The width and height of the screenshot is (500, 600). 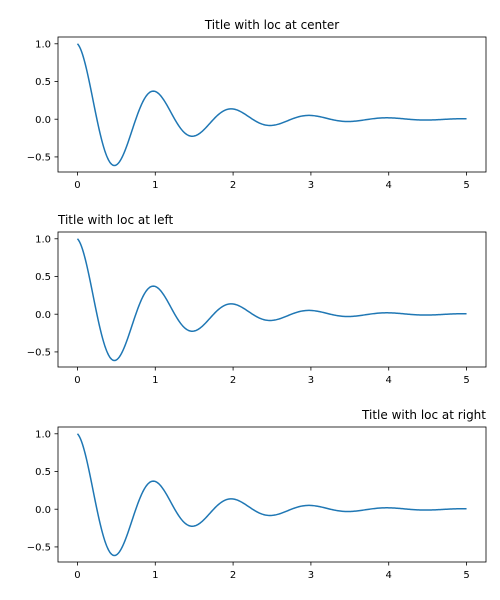 I want to click on chart-title: Title with loc at center, so click(x=271, y=25).